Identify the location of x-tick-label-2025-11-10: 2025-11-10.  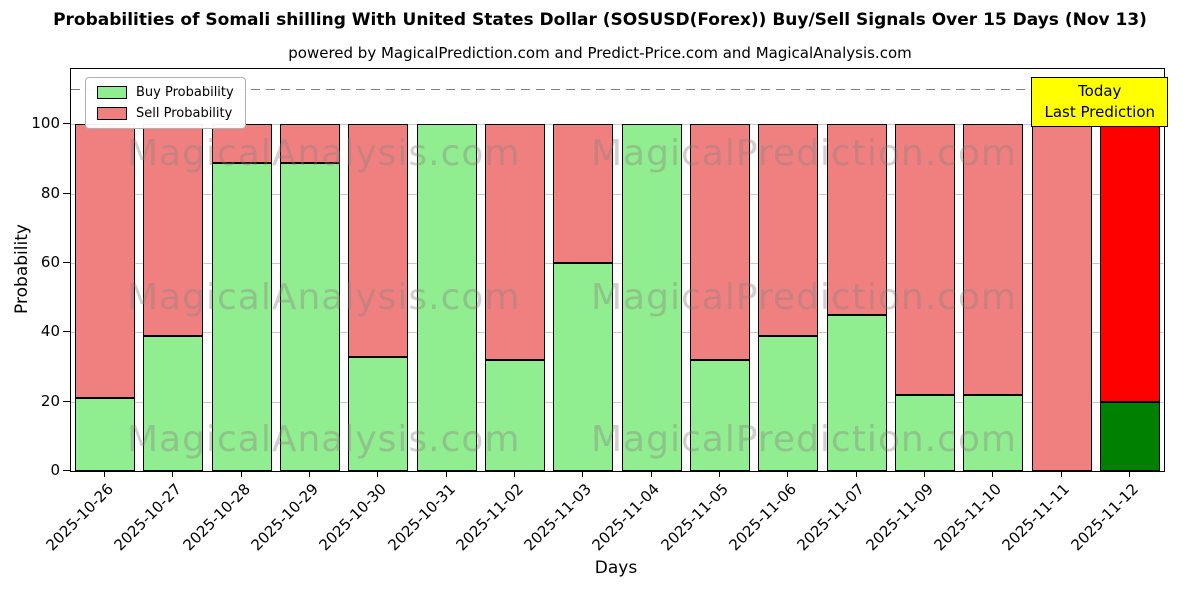
(967, 517).